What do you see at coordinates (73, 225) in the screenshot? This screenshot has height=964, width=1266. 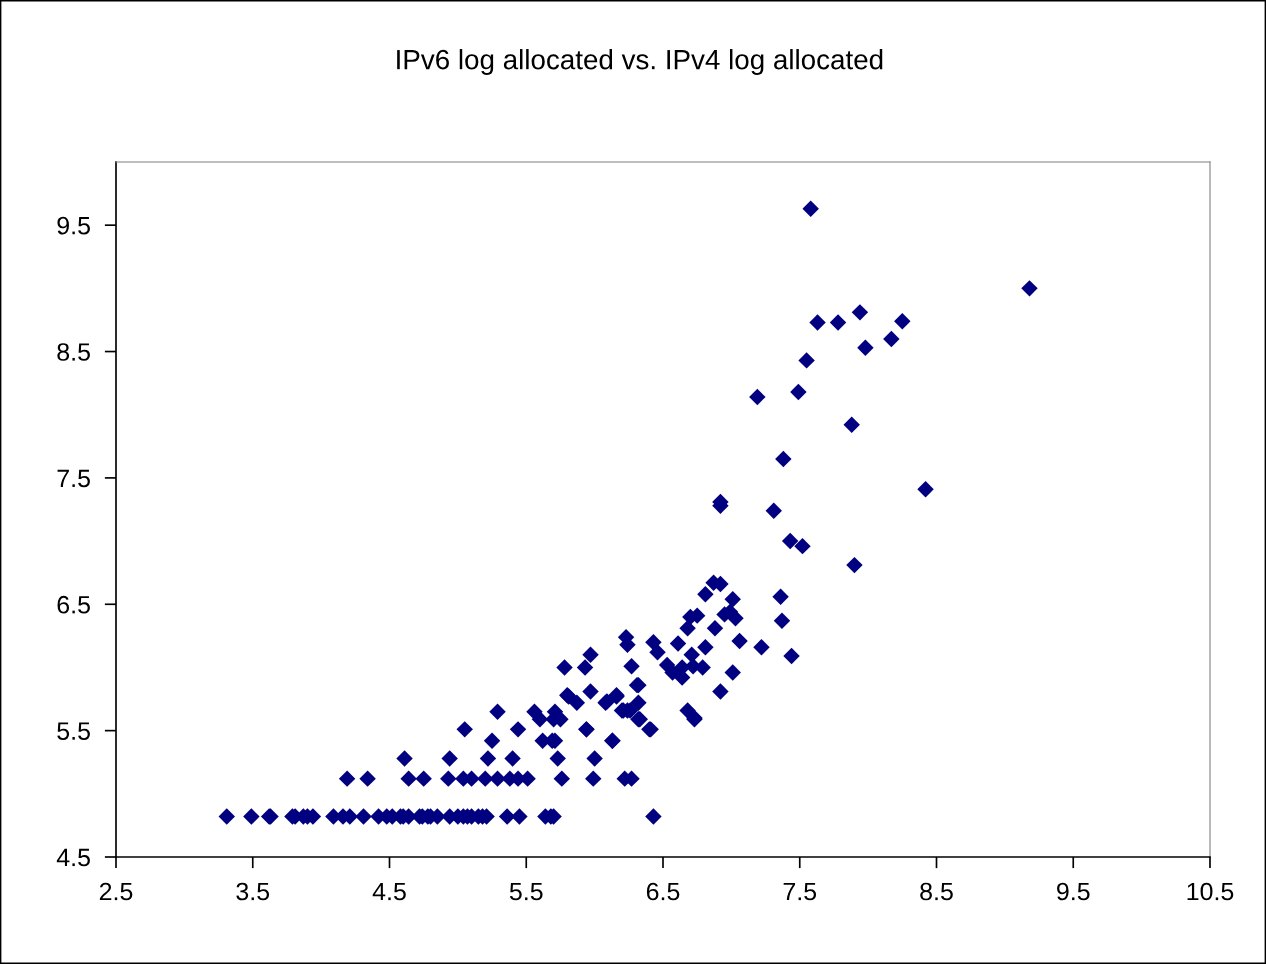 I see `y-tick-label: 9.5` at bounding box center [73, 225].